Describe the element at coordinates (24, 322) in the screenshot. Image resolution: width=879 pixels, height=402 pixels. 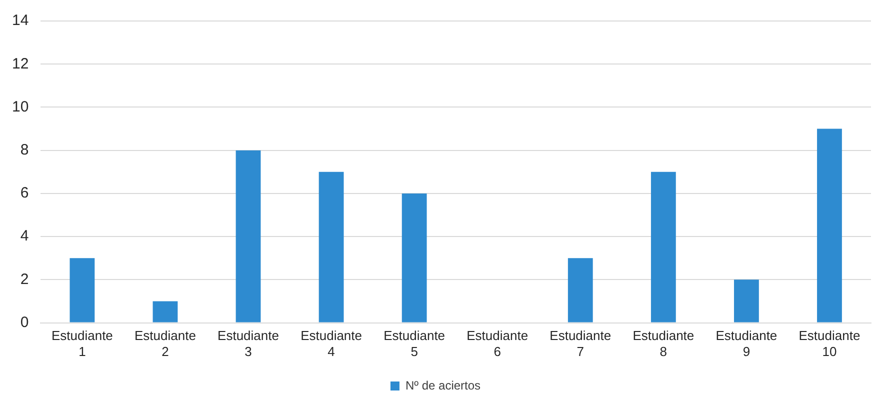
I see `y-tick-label: 0` at that location.